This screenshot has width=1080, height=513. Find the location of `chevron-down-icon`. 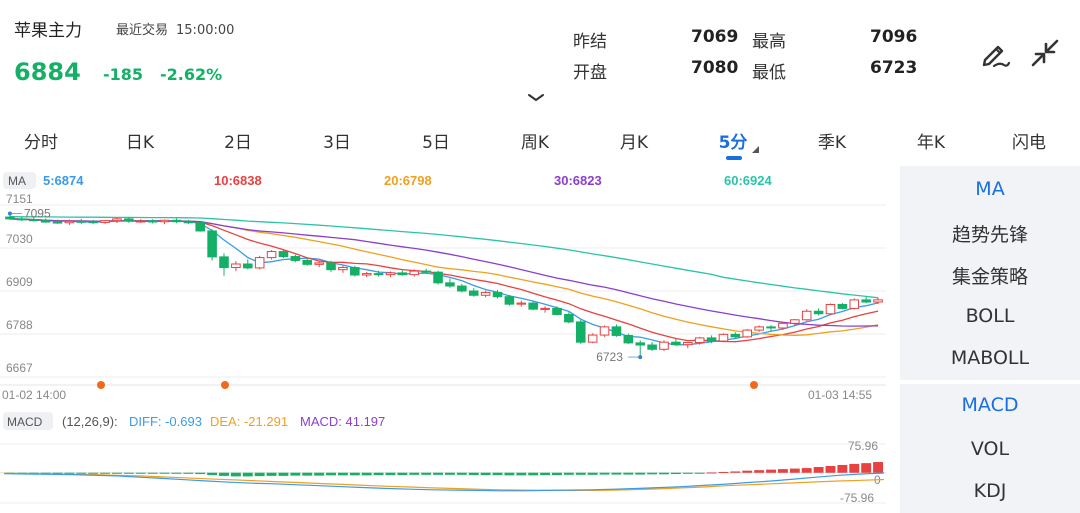

chevron-down-icon is located at coordinates (536, 95).